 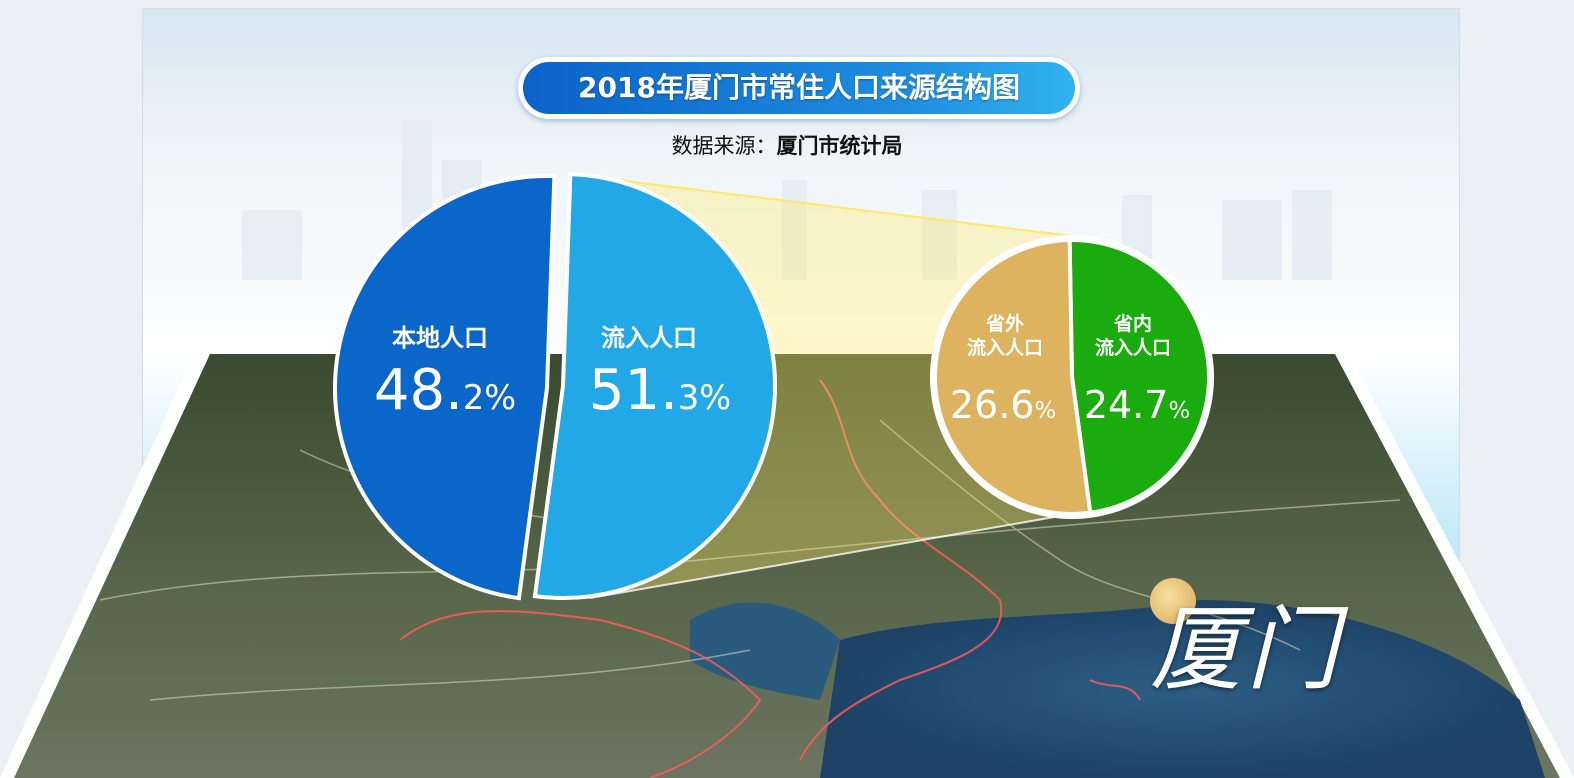 I want to click on slice-value-inside-province: 24.7%, so click(x=1137, y=405).